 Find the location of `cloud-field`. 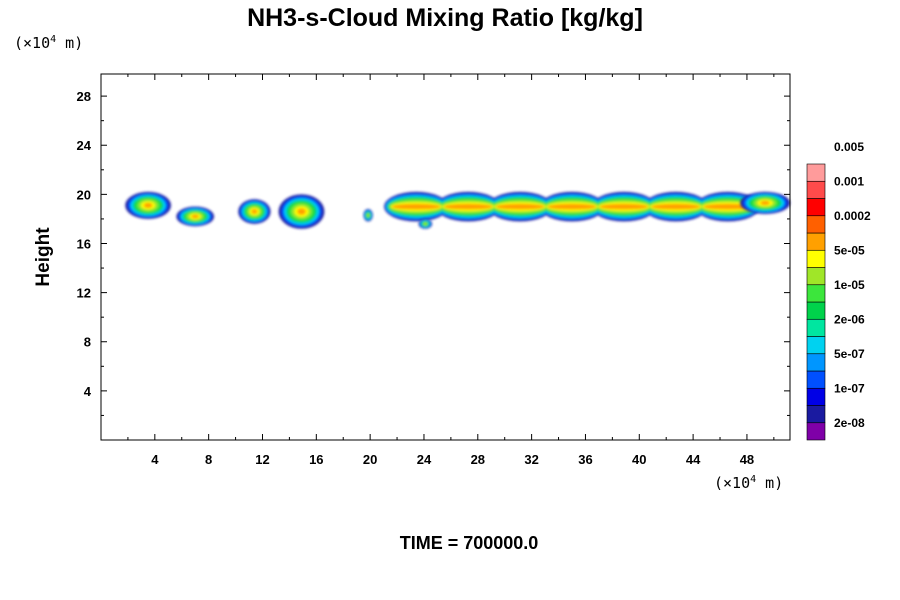

cloud-field is located at coordinates (457, 210).